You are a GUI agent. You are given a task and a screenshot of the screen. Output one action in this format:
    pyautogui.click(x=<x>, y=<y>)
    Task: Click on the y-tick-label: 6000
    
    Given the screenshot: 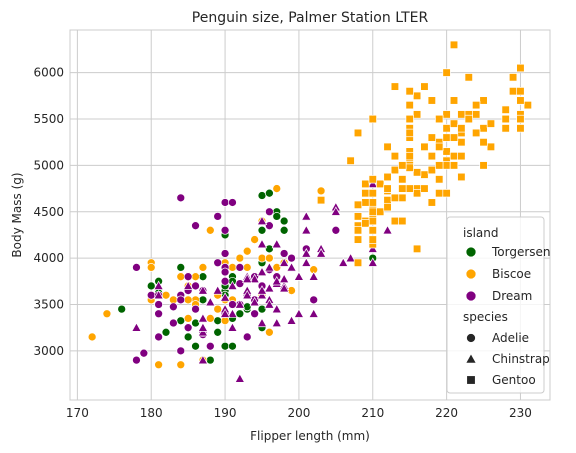 What is the action you would take?
    pyautogui.click(x=48, y=73)
    